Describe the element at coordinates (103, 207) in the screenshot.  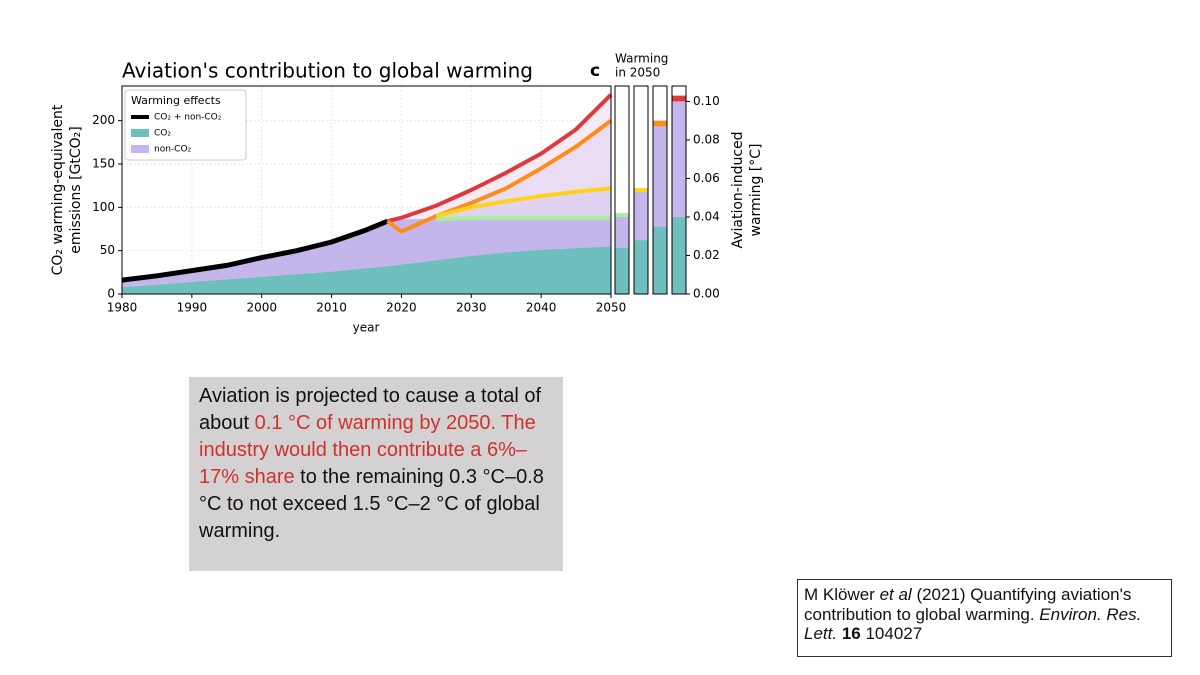
I see `y-tick-label: 100` at that location.